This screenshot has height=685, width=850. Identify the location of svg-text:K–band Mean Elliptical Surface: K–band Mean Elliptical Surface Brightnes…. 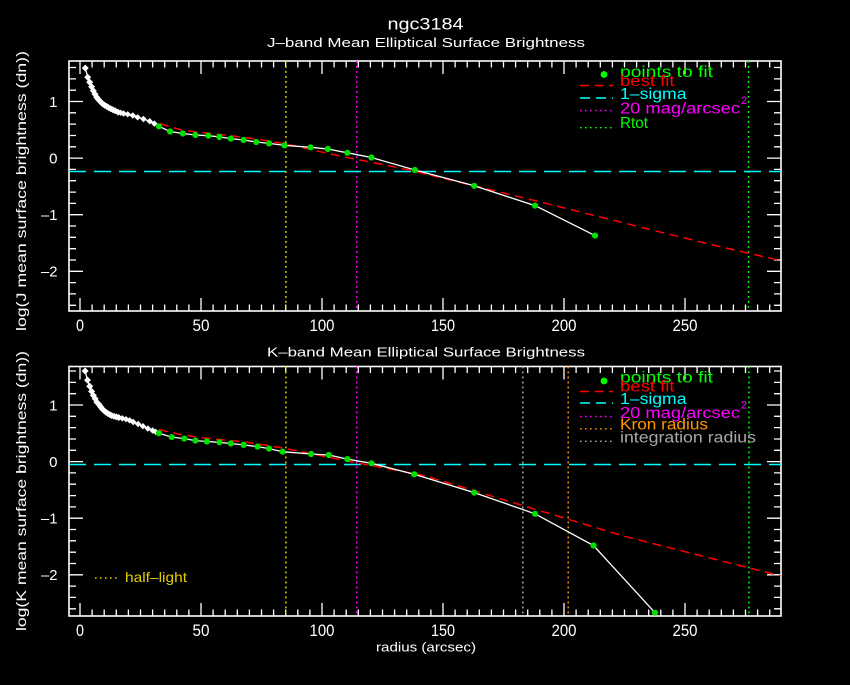
(426, 352).